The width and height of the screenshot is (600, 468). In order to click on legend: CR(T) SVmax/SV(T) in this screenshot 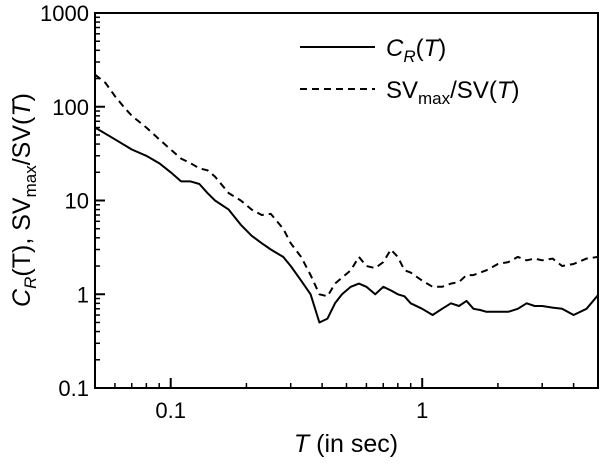, I will do `click(410, 71)`.